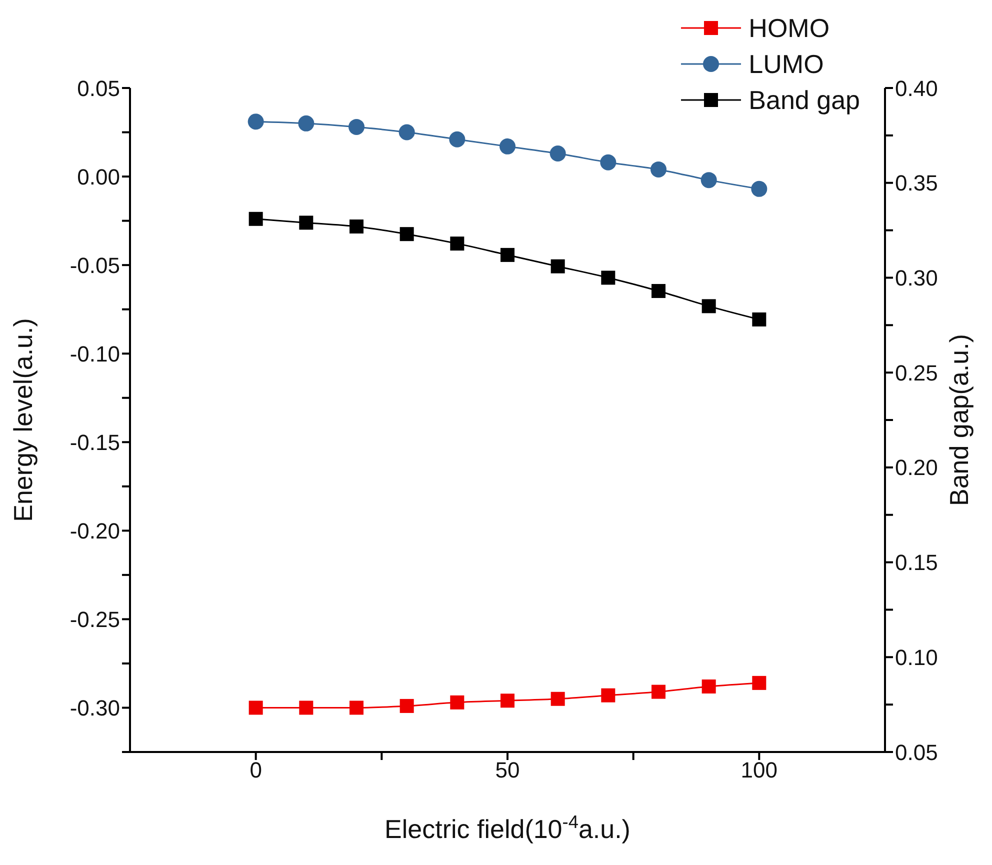 The width and height of the screenshot is (992, 865). What do you see at coordinates (98, 177) in the screenshot?
I see `y-tick-label: 0.00` at bounding box center [98, 177].